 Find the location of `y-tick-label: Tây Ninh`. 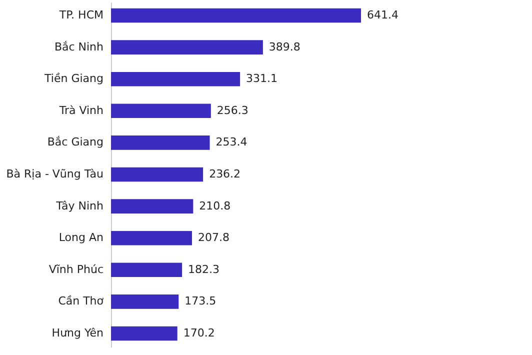

y-tick-label: Tây Ninh is located at coordinates (79, 205).